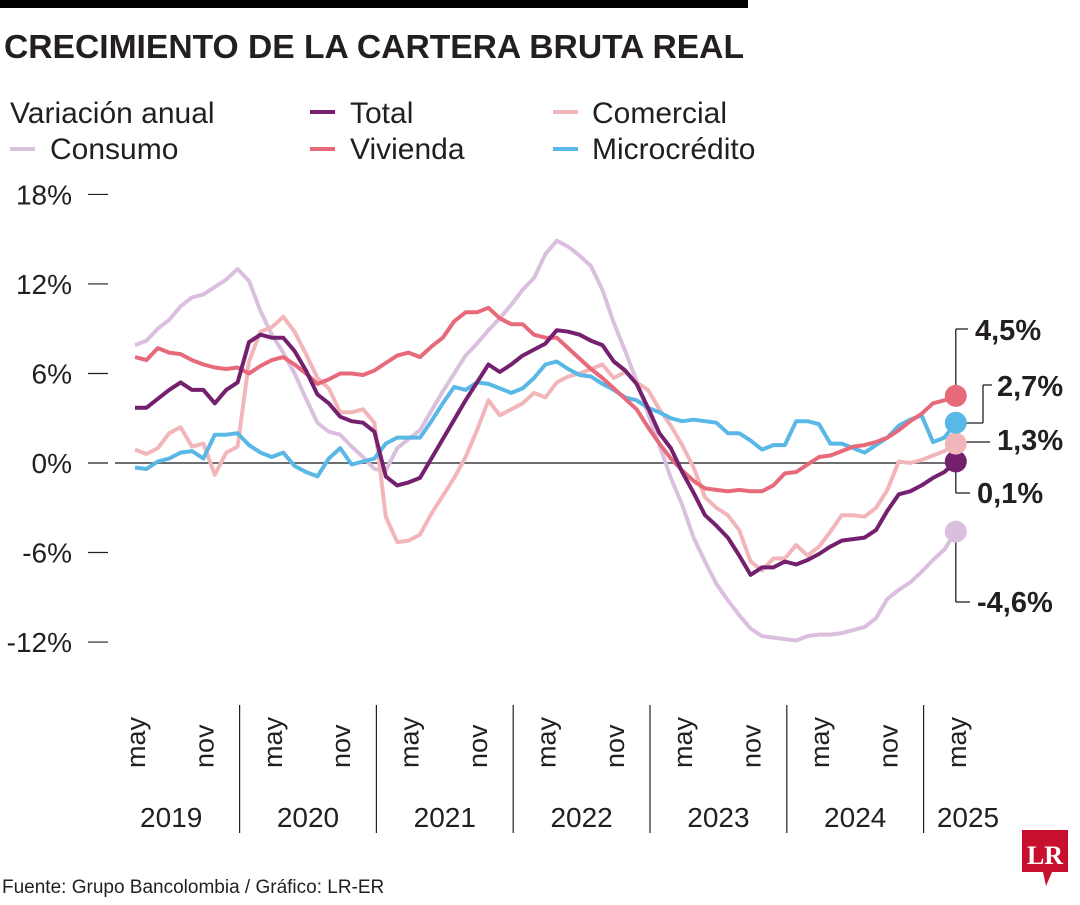 The height and width of the screenshot is (905, 1080). I want to click on year-label: 2021, so click(445, 817).